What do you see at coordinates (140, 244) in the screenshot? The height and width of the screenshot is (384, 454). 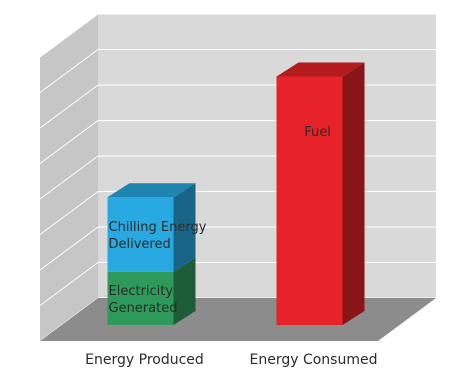 I see `data-label-line: Delivered` at bounding box center [140, 244].